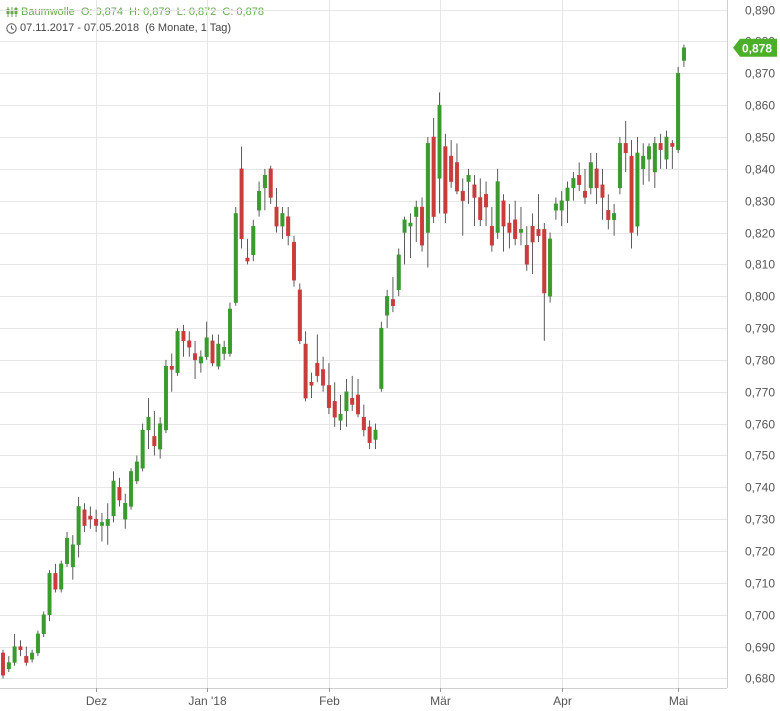 Image resolution: width=780 pixels, height=711 pixels. What do you see at coordinates (96, 701) in the screenshot?
I see `x-tick-label: Dez` at bounding box center [96, 701].